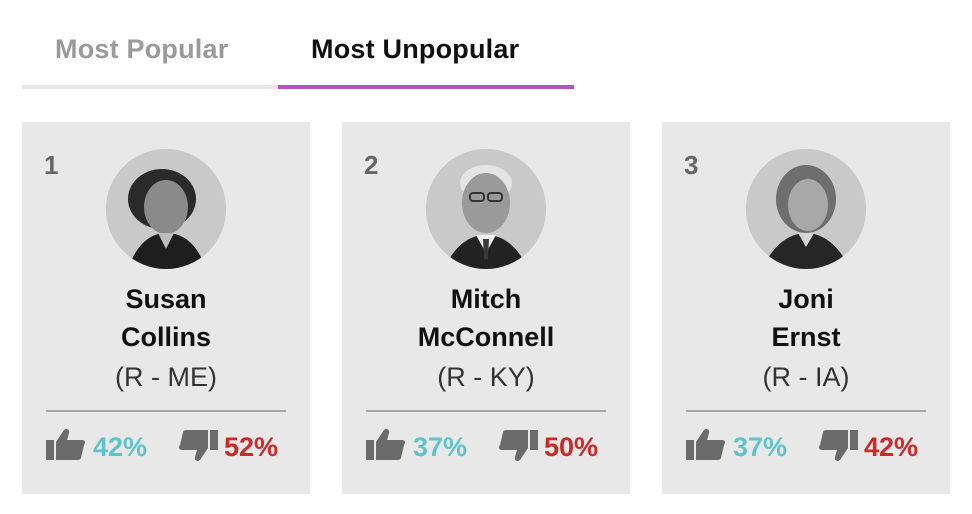 Image resolution: width=972 pixels, height=514 pixels. I want to click on disapprove-percent: 42%, so click(891, 447).